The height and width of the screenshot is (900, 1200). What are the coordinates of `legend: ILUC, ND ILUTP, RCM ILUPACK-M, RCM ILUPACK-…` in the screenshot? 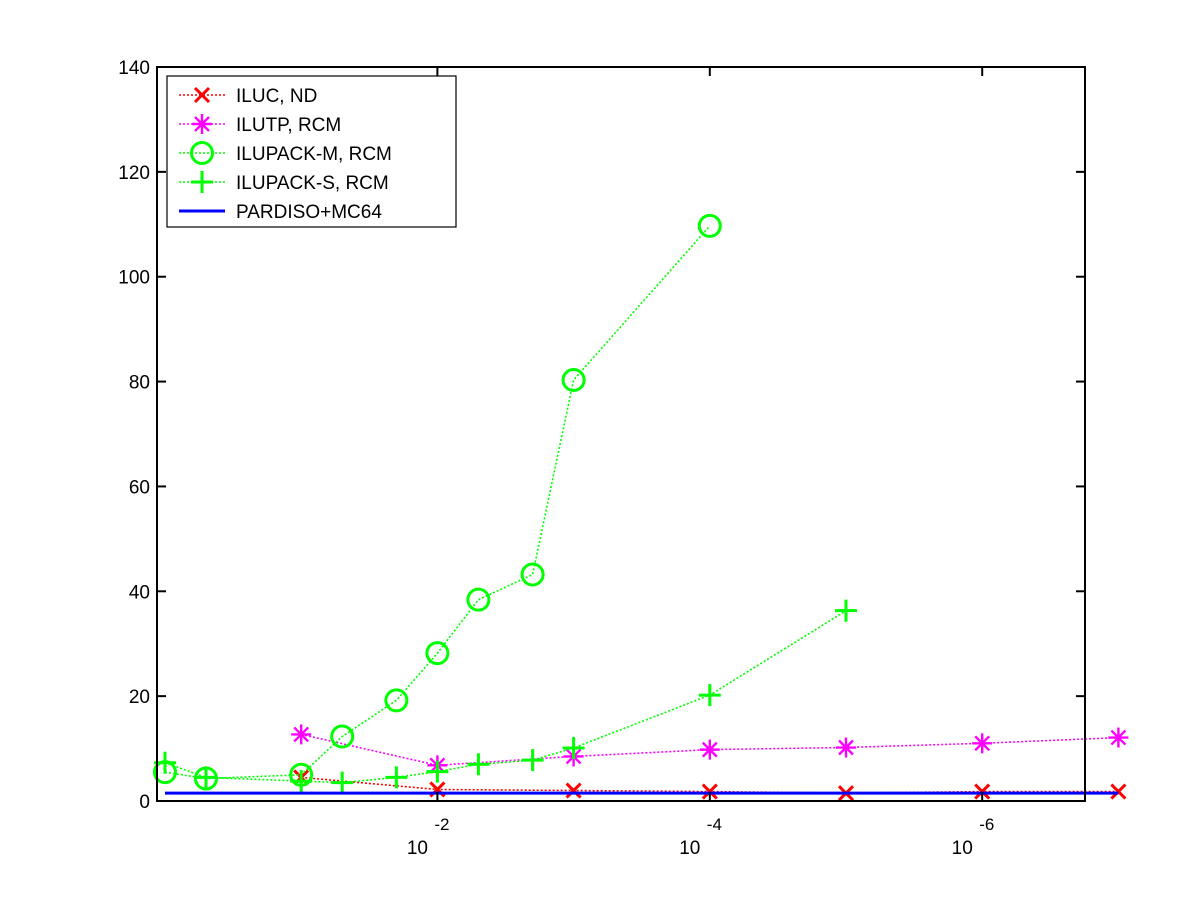 It's located at (311, 151).